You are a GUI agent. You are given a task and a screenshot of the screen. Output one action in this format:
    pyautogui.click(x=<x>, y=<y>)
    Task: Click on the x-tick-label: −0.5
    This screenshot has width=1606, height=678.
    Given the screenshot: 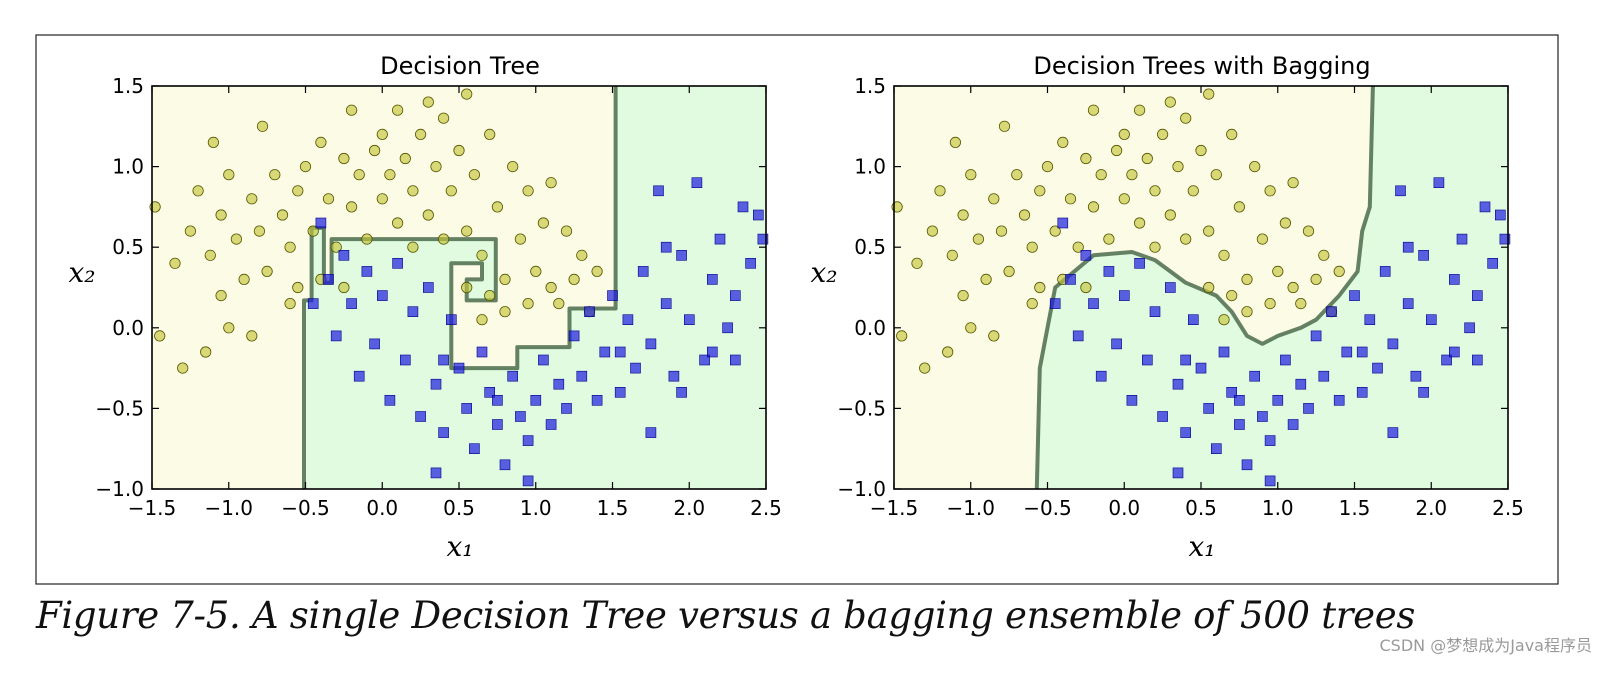 What is the action you would take?
    pyautogui.click(x=305, y=508)
    